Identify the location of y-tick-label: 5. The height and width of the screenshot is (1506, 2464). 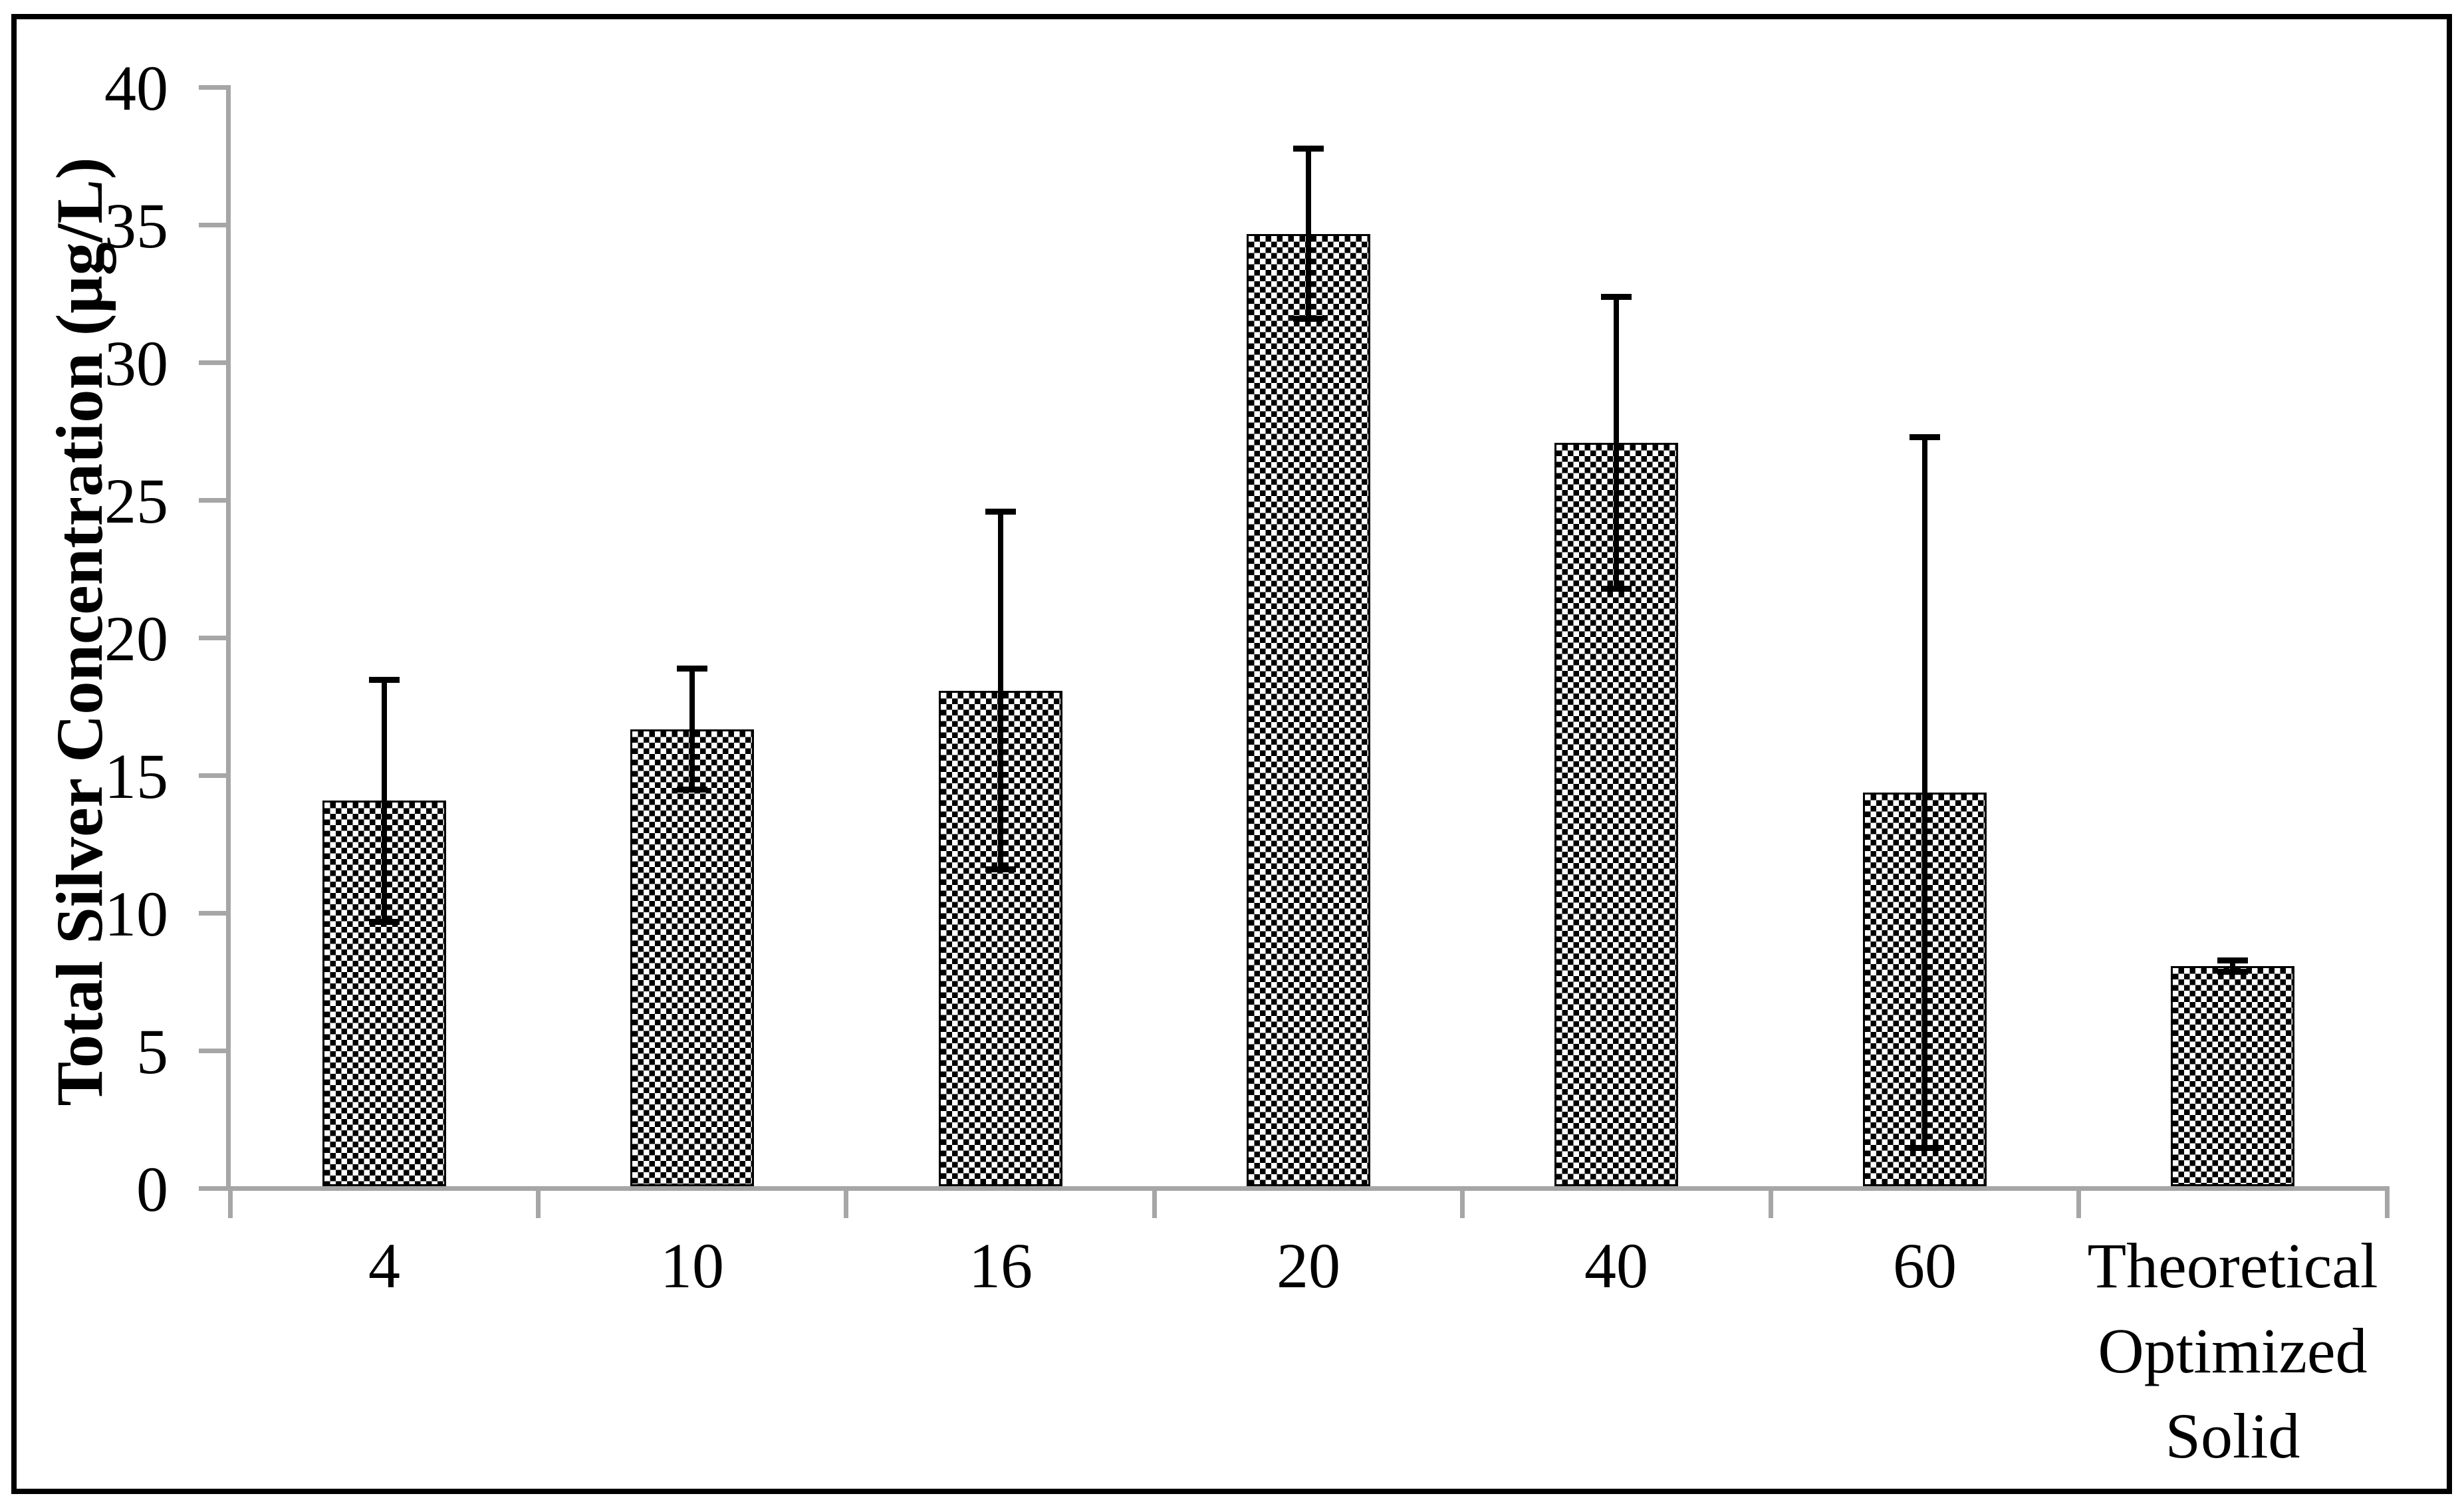
(152, 1052).